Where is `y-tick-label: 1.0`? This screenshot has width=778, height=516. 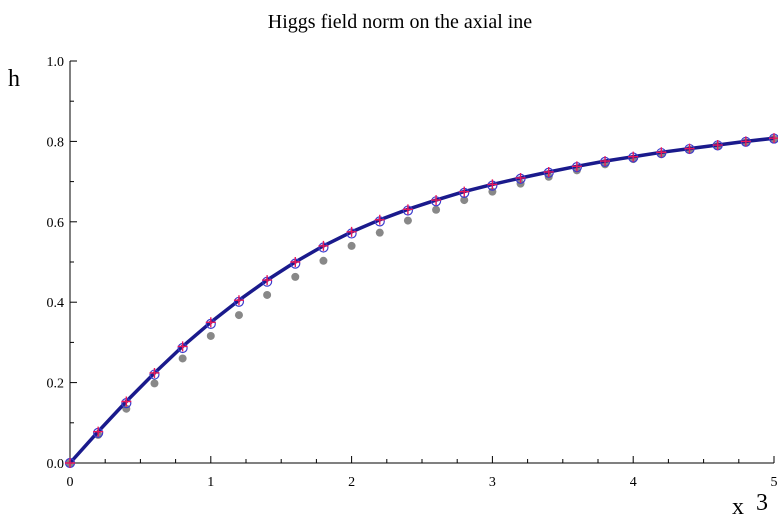 y-tick-label: 1.0 is located at coordinates (56, 62).